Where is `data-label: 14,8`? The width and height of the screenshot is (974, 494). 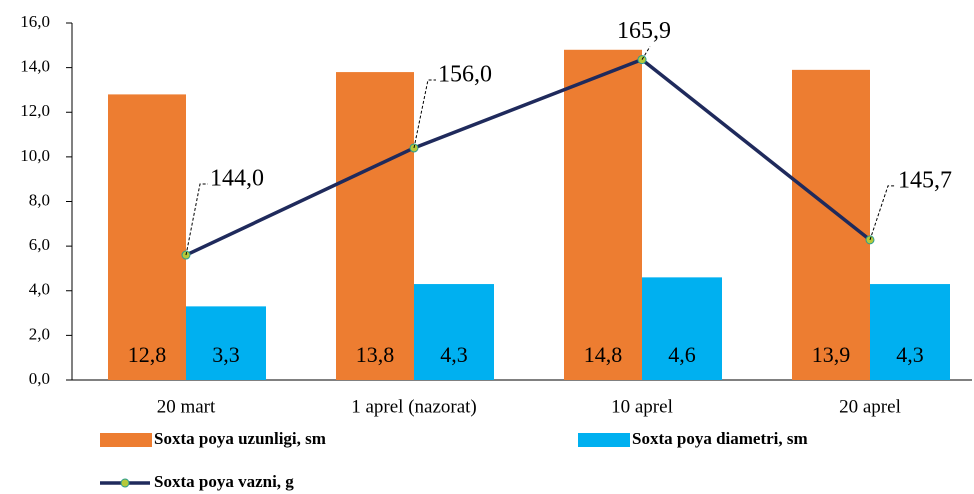 data-label: 14,8 is located at coordinates (603, 354).